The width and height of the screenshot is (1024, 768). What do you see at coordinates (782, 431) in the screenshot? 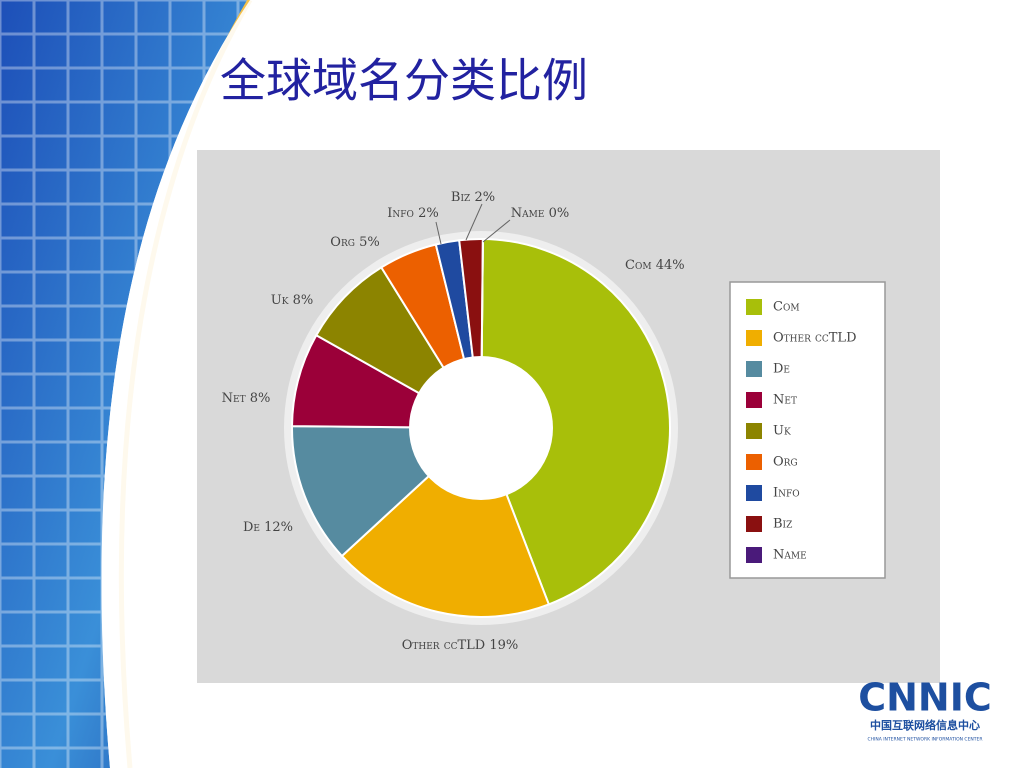
I see `legend-label: Uk` at bounding box center [782, 431].